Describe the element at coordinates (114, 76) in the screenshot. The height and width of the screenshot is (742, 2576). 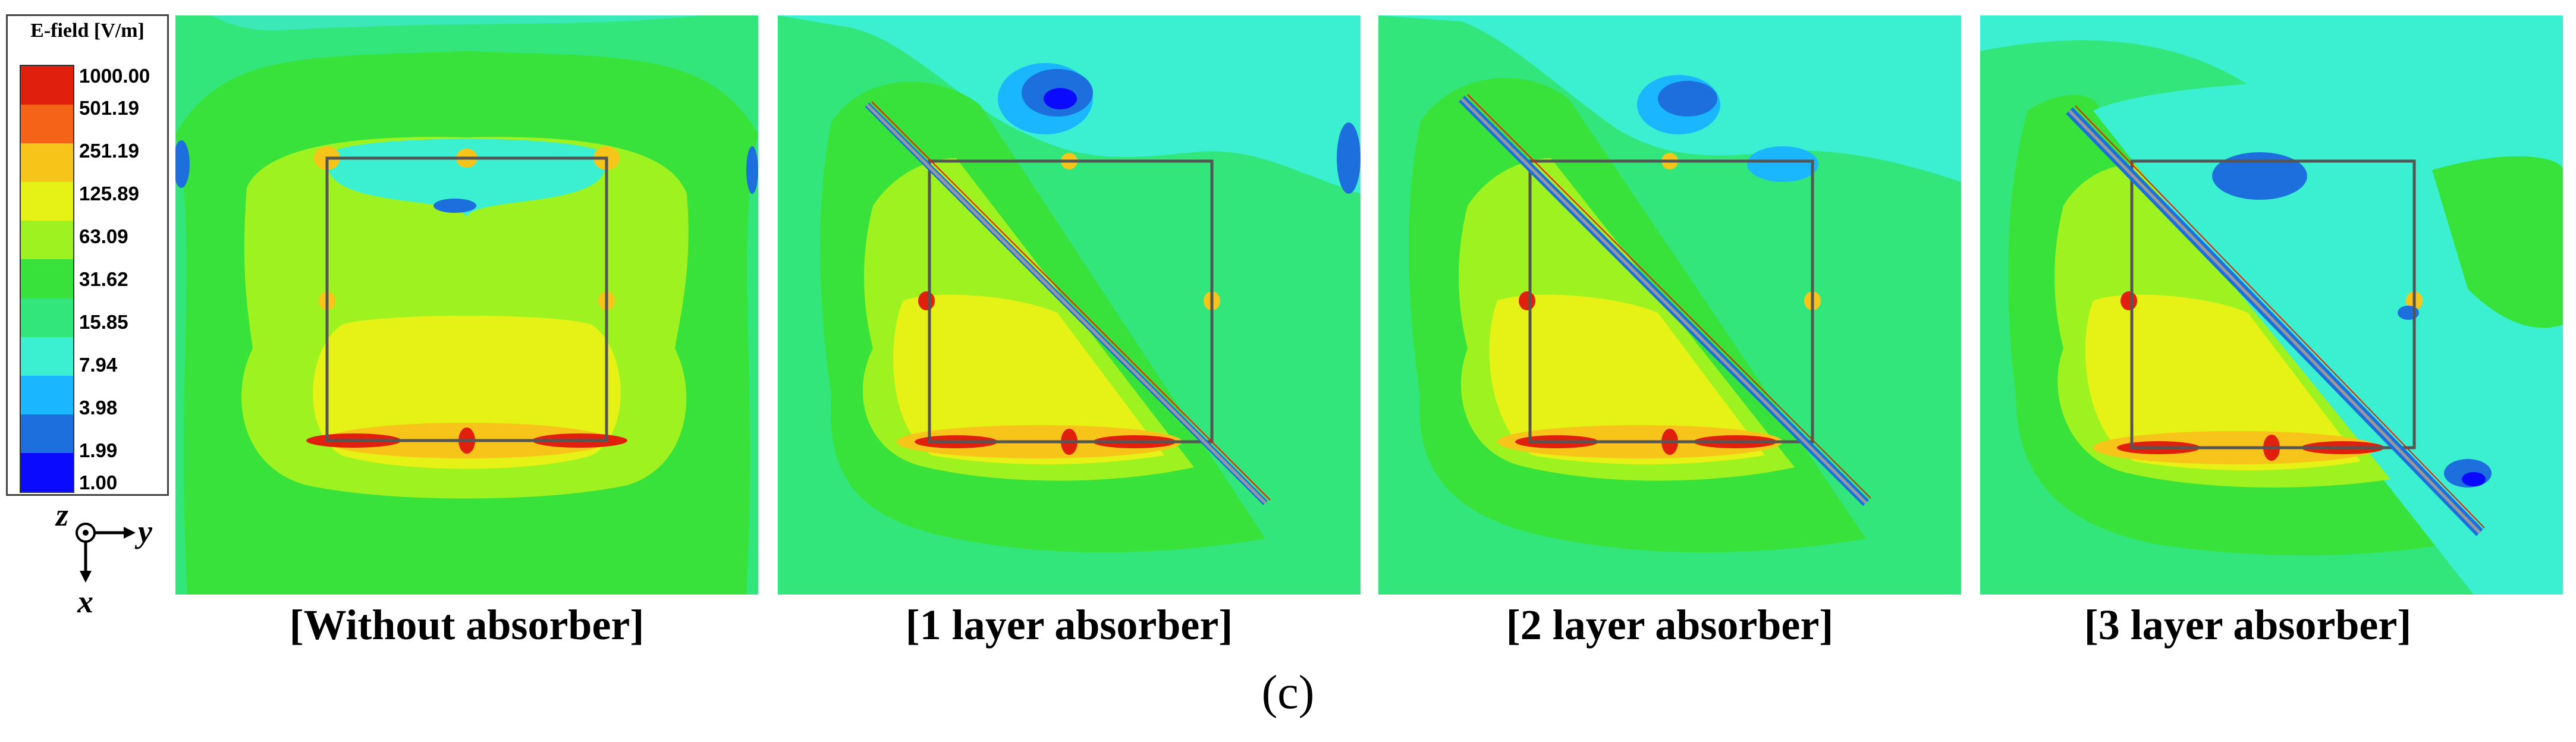
I see `legend-tick-label: 1000.00` at that location.